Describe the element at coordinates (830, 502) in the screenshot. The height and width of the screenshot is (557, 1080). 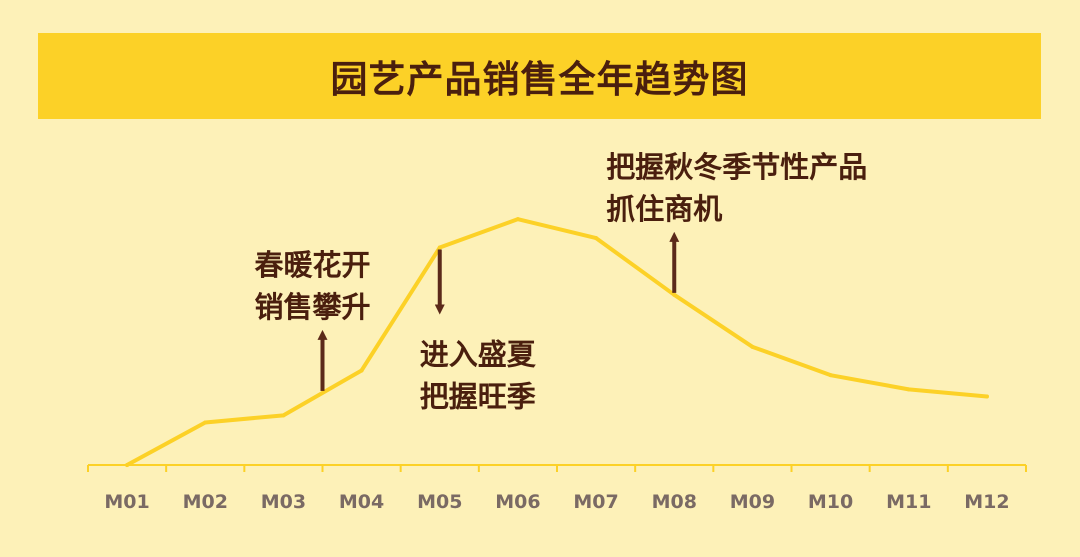
I see `x-tick-label: M10` at that location.